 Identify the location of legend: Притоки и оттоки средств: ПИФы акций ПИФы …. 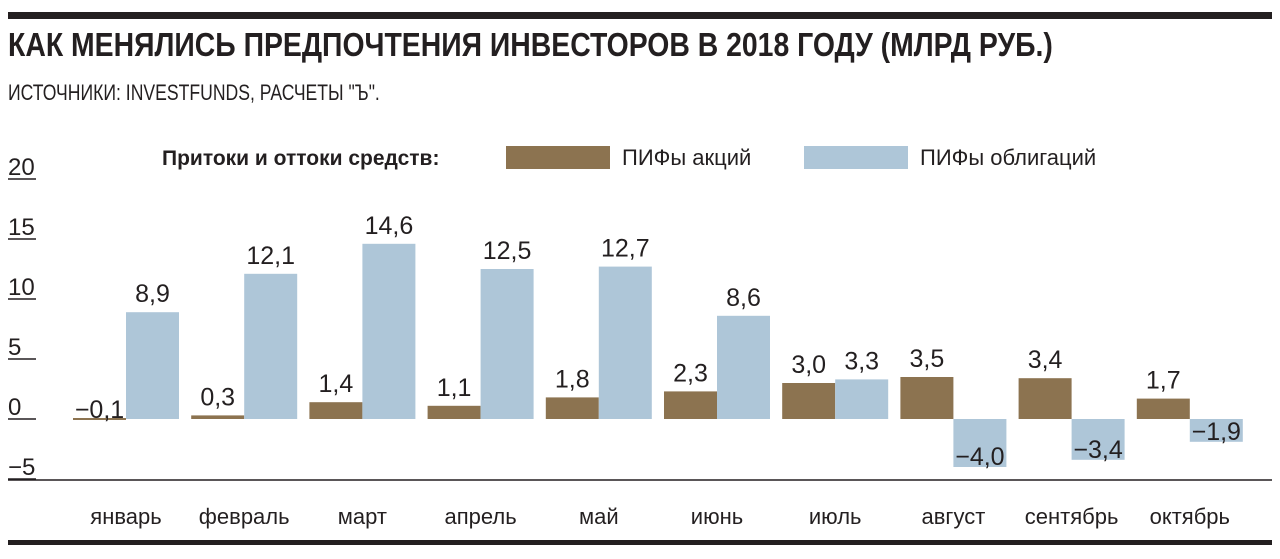
(629, 157).